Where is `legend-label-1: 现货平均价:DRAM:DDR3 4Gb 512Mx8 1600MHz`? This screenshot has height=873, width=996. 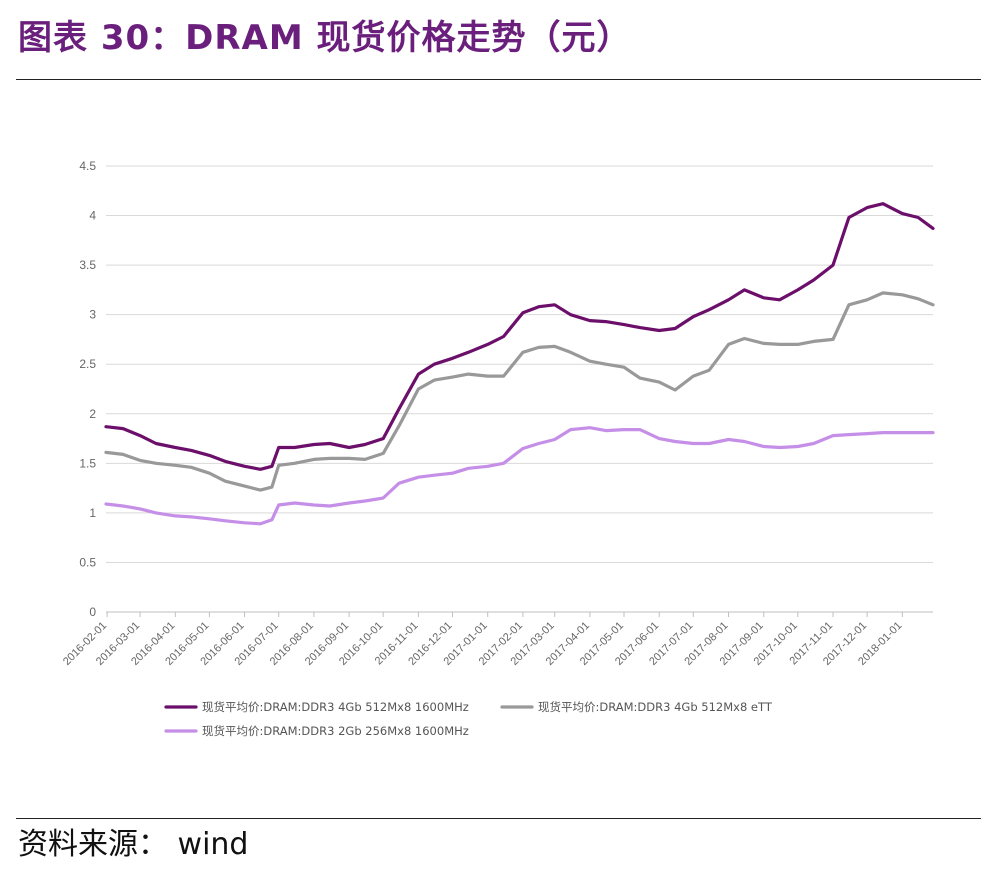 legend-label-1: 现货平均价:DRAM:DDR3 4Gb 512Mx8 1600MHz is located at coordinates (335, 707).